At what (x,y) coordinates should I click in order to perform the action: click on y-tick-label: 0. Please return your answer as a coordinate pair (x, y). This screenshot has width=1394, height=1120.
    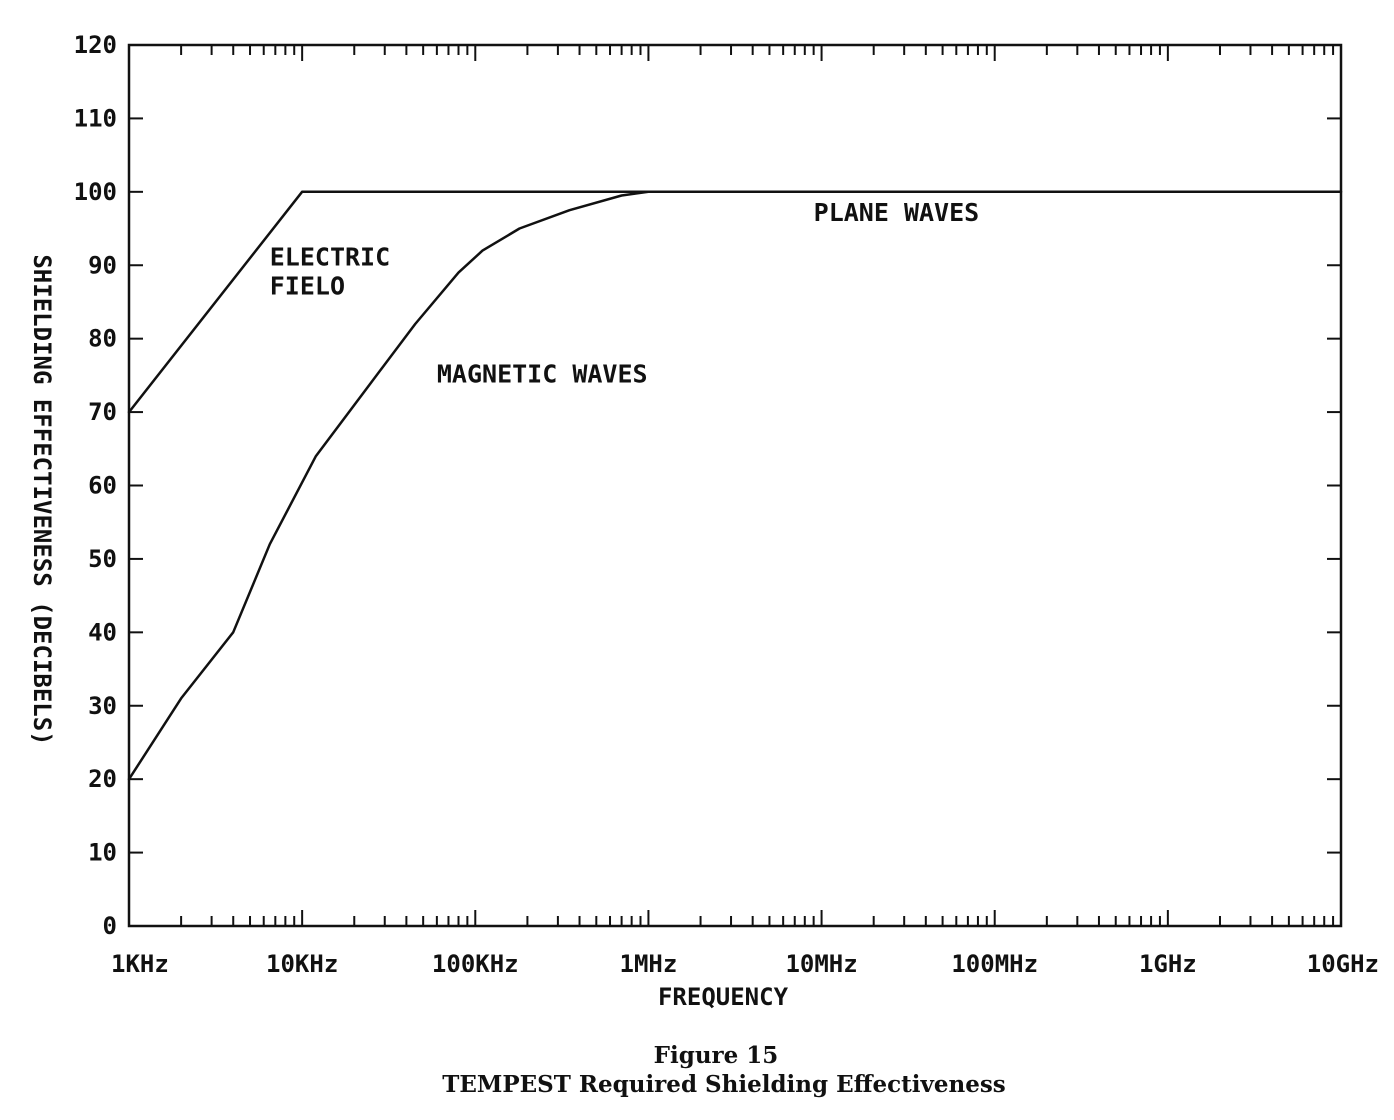
    Looking at the image, I should click on (110, 926).